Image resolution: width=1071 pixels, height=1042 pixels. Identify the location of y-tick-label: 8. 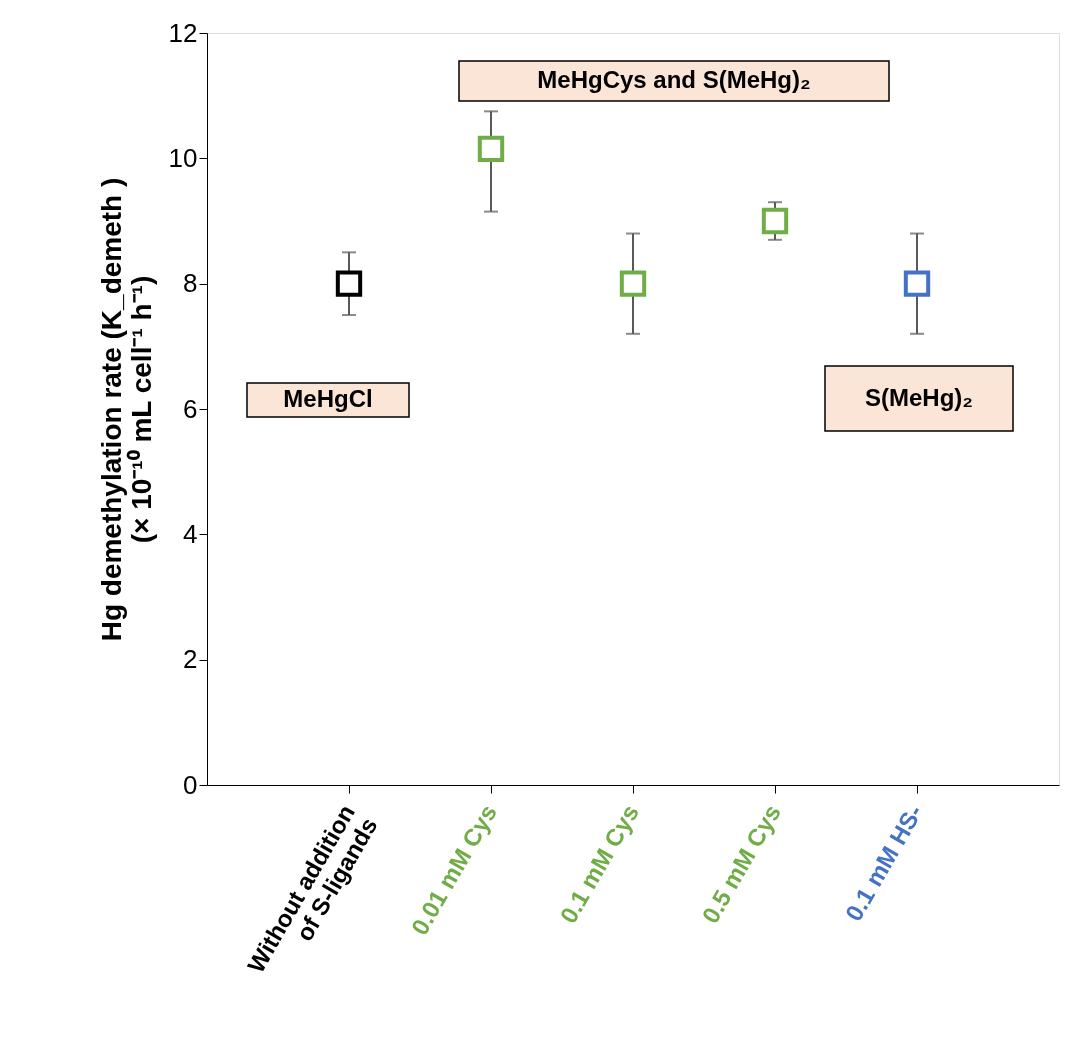
(190, 283).